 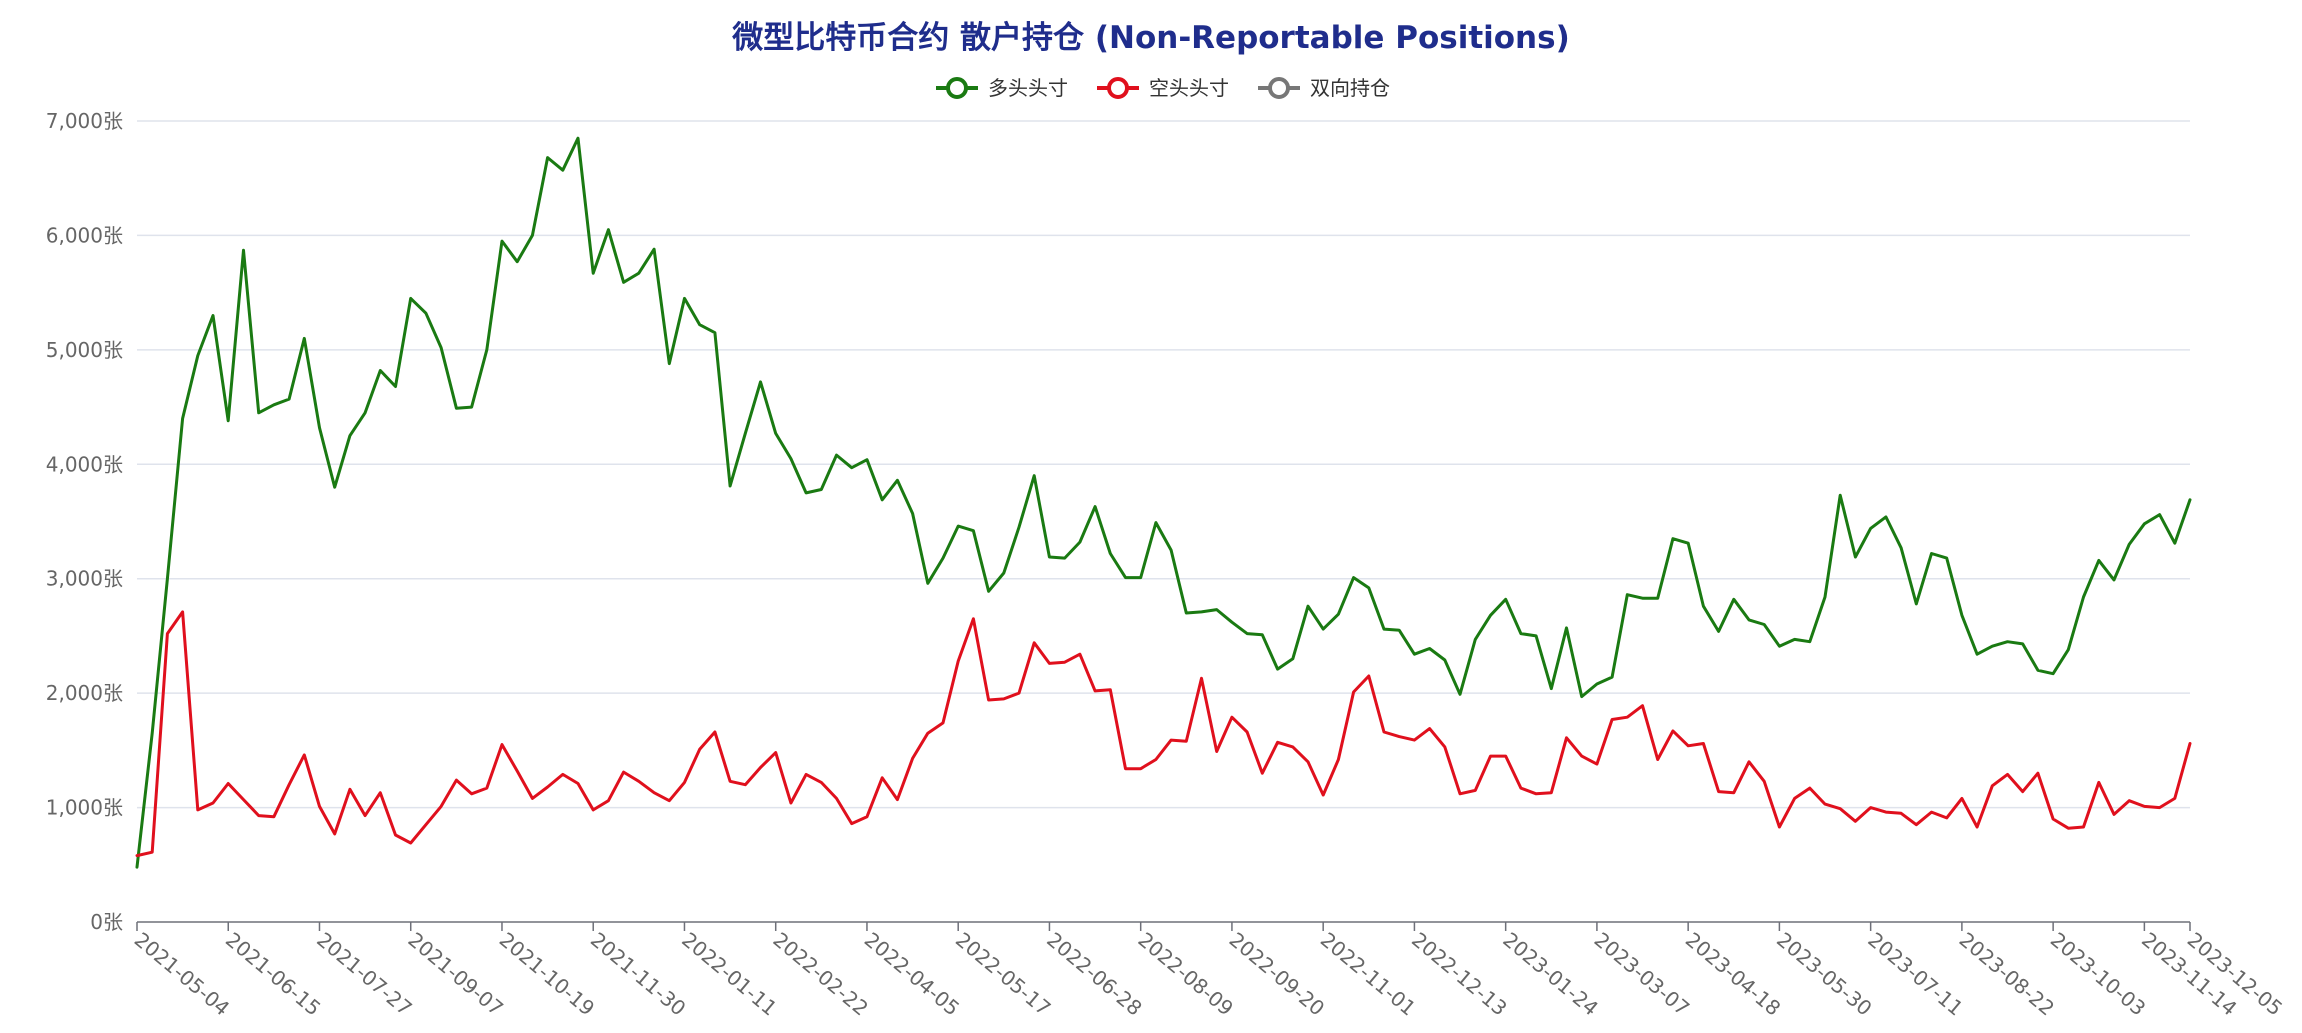 What do you see at coordinates (1028, 88) in the screenshot?
I see `legend-label: 多头头寸` at bounding box center [1028, 88].